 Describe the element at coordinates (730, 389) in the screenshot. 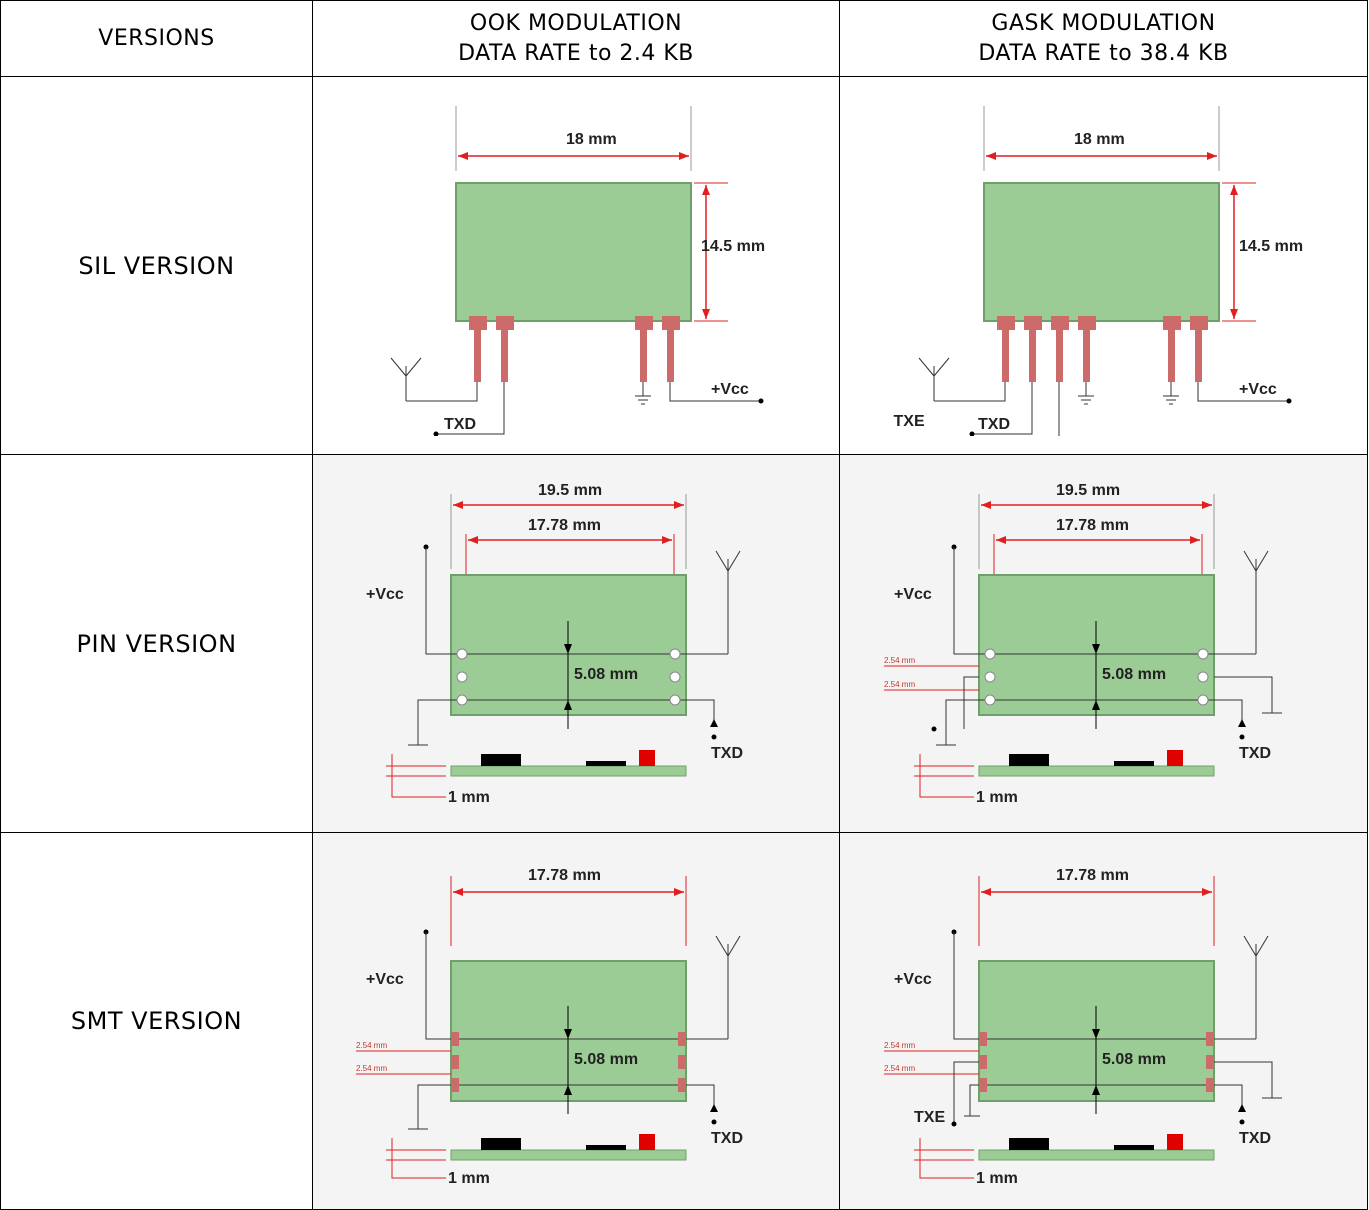

I see `sil-ook-vcc-label: +Vcc` at that location.